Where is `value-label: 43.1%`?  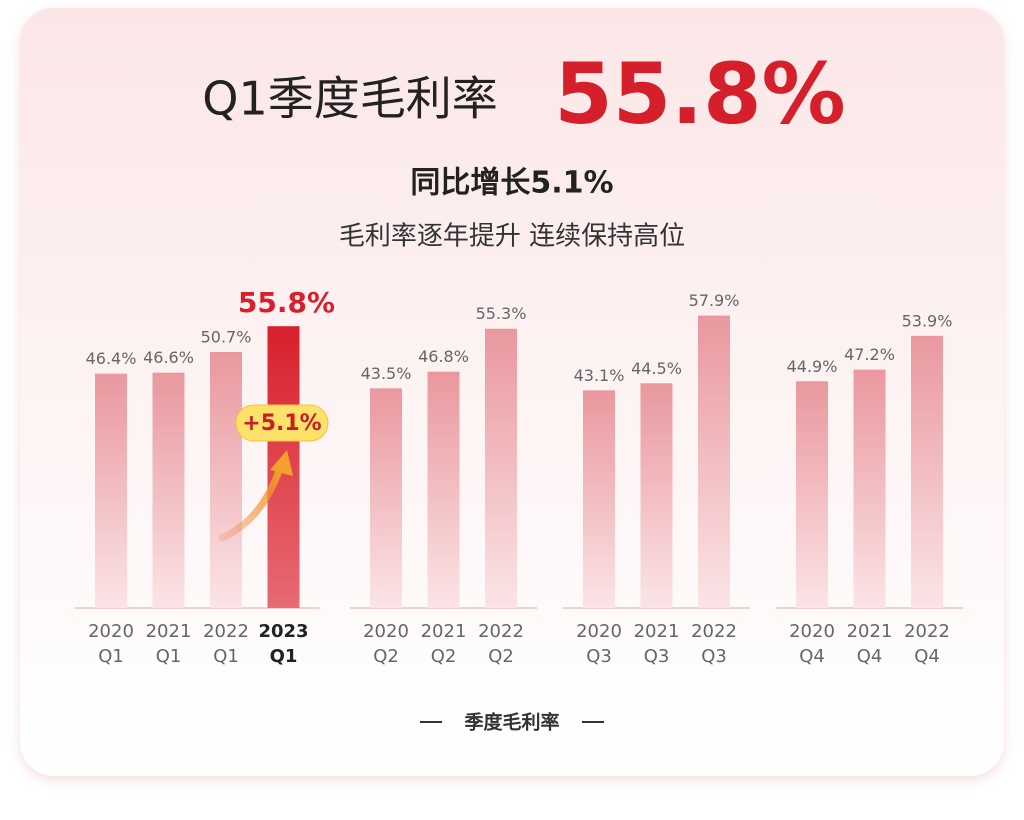
value-label: 43.1% is located at coordinates (599, 375).